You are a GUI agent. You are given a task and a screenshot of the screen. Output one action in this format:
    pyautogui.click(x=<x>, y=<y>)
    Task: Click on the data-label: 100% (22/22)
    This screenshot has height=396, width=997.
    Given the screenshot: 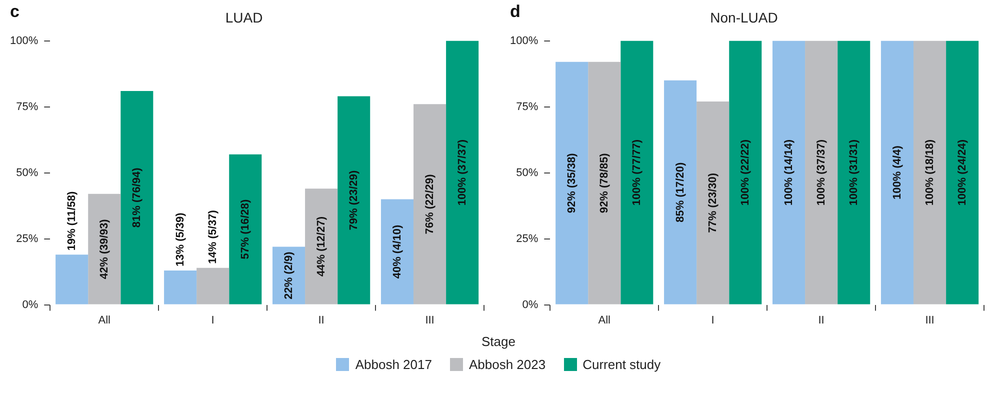 What is the action you would take?
    pyautogui.click(x=745, y=172)
    